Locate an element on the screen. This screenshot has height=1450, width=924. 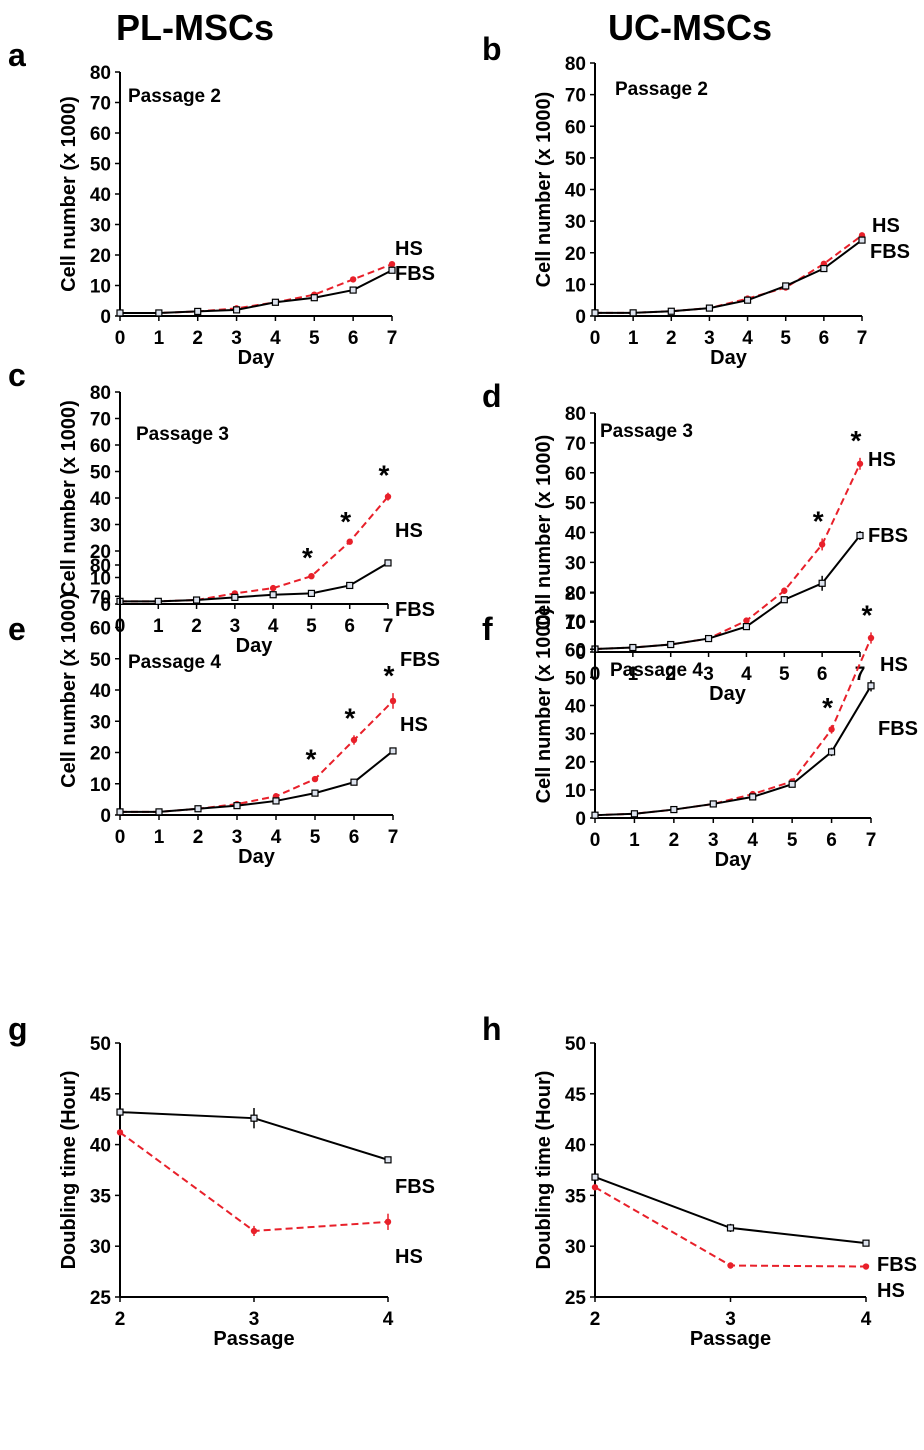
y-tick-label: 20 is located at coordinates (100, 256).